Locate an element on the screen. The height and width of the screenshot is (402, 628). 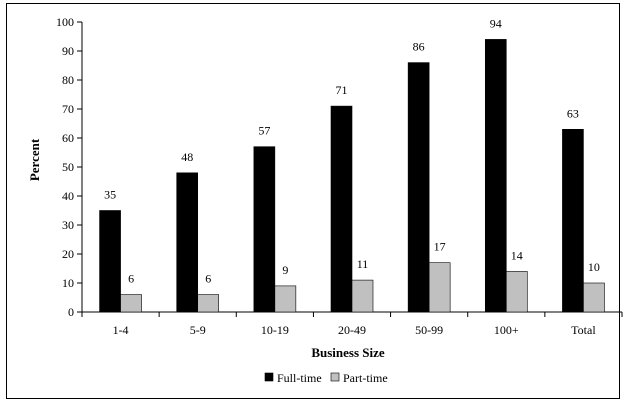
full-time-value-label: 63 is located at coordinates (573, 113).